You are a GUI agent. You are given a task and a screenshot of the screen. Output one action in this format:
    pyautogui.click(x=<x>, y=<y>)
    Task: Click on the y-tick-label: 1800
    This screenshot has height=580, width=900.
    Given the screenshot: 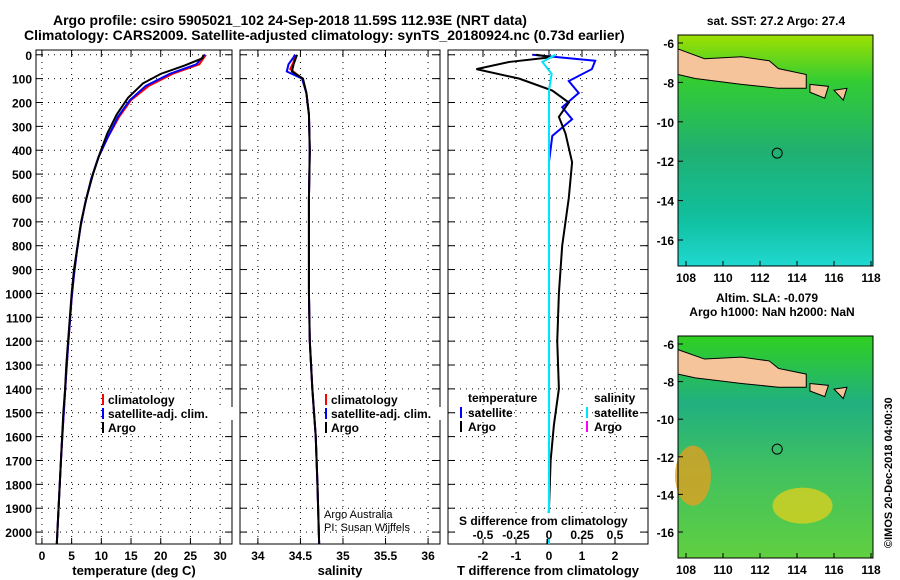 What is the action you would take?
    pyautogui.click(x=18, y=485)
    